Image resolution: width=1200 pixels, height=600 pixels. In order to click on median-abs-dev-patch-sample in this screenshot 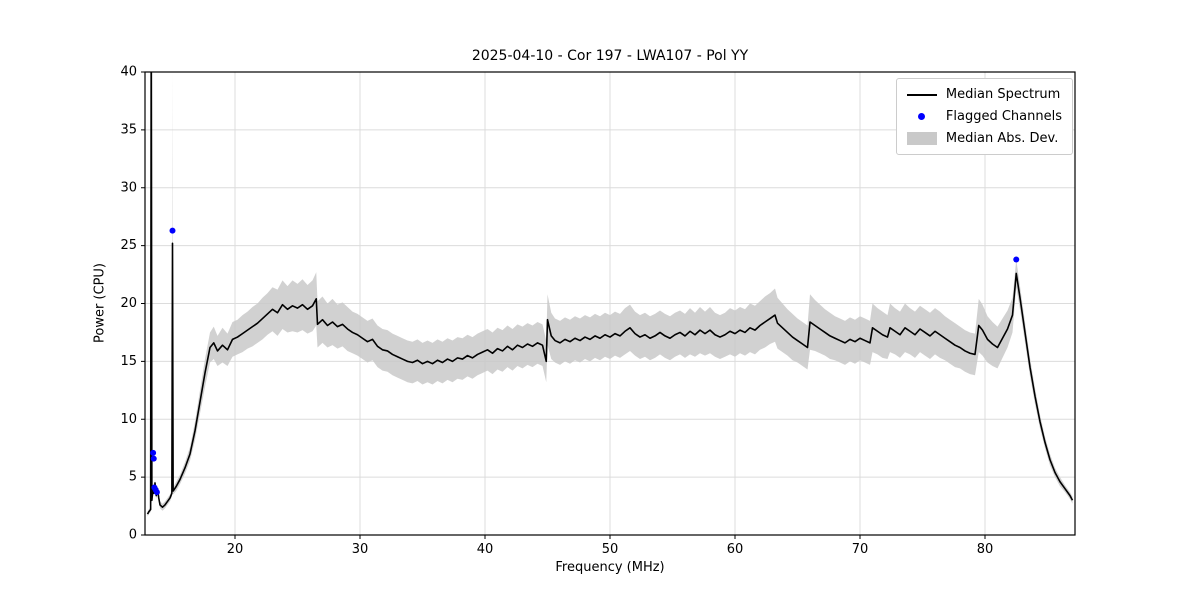, I will do `click(921, 138)`.